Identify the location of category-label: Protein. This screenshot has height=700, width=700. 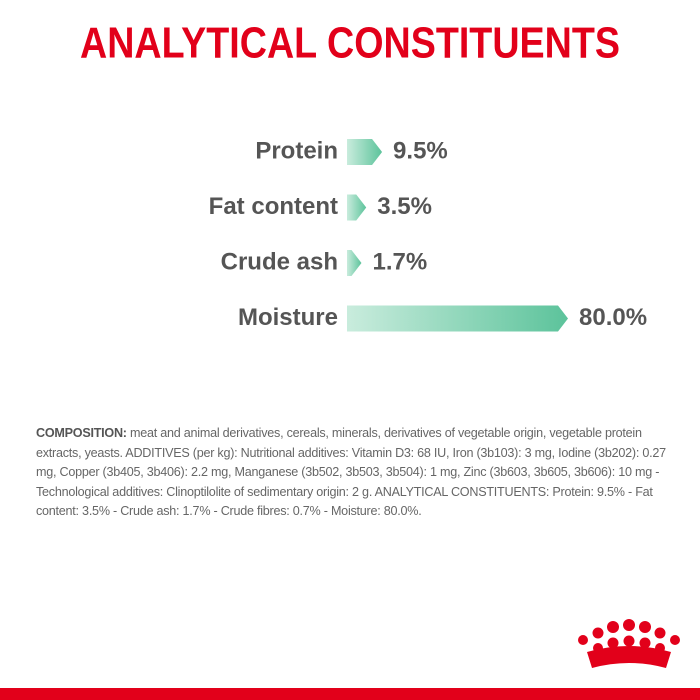
(296, 150).